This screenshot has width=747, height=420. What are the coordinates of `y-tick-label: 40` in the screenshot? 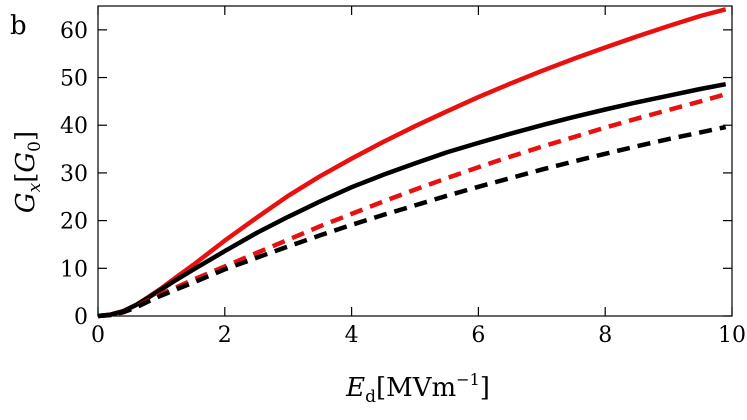 It's located at (74, 126).